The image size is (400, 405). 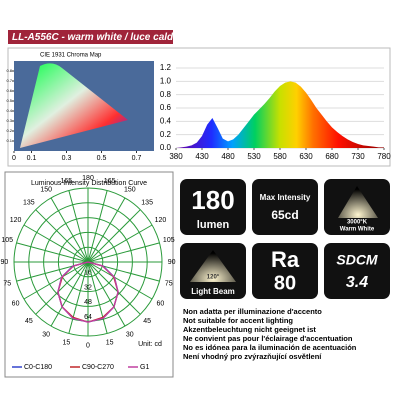 What do you see at coordinates (284, 215) in the screenshot?
I see `intensity-value: 65cd` at bounding box center [284, 215].